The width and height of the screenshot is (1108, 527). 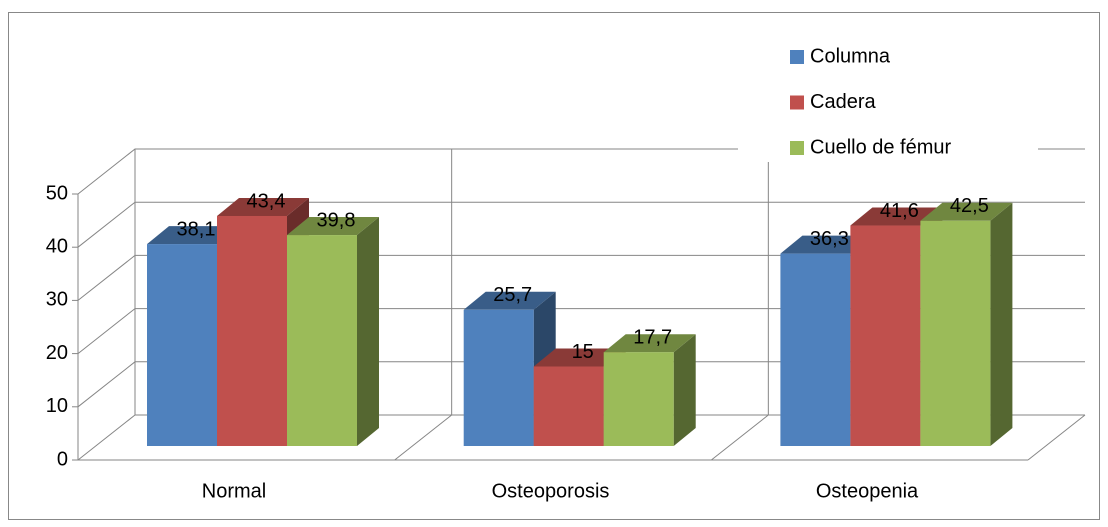 What do you see at coordinates (512, 295) in the screenshot?
I see `data-label: 25,7` at bounding box center [512, 295].